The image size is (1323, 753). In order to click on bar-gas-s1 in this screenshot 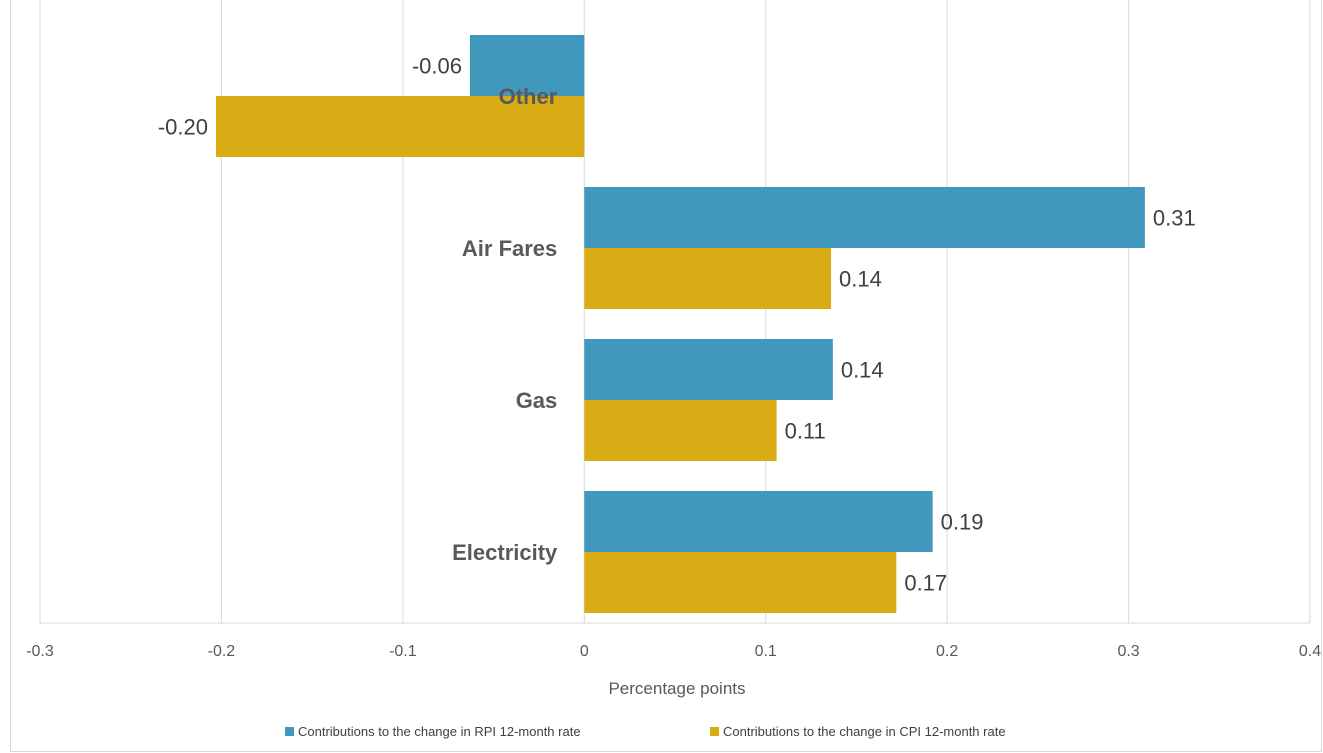, I will do `click(680, 430)`.